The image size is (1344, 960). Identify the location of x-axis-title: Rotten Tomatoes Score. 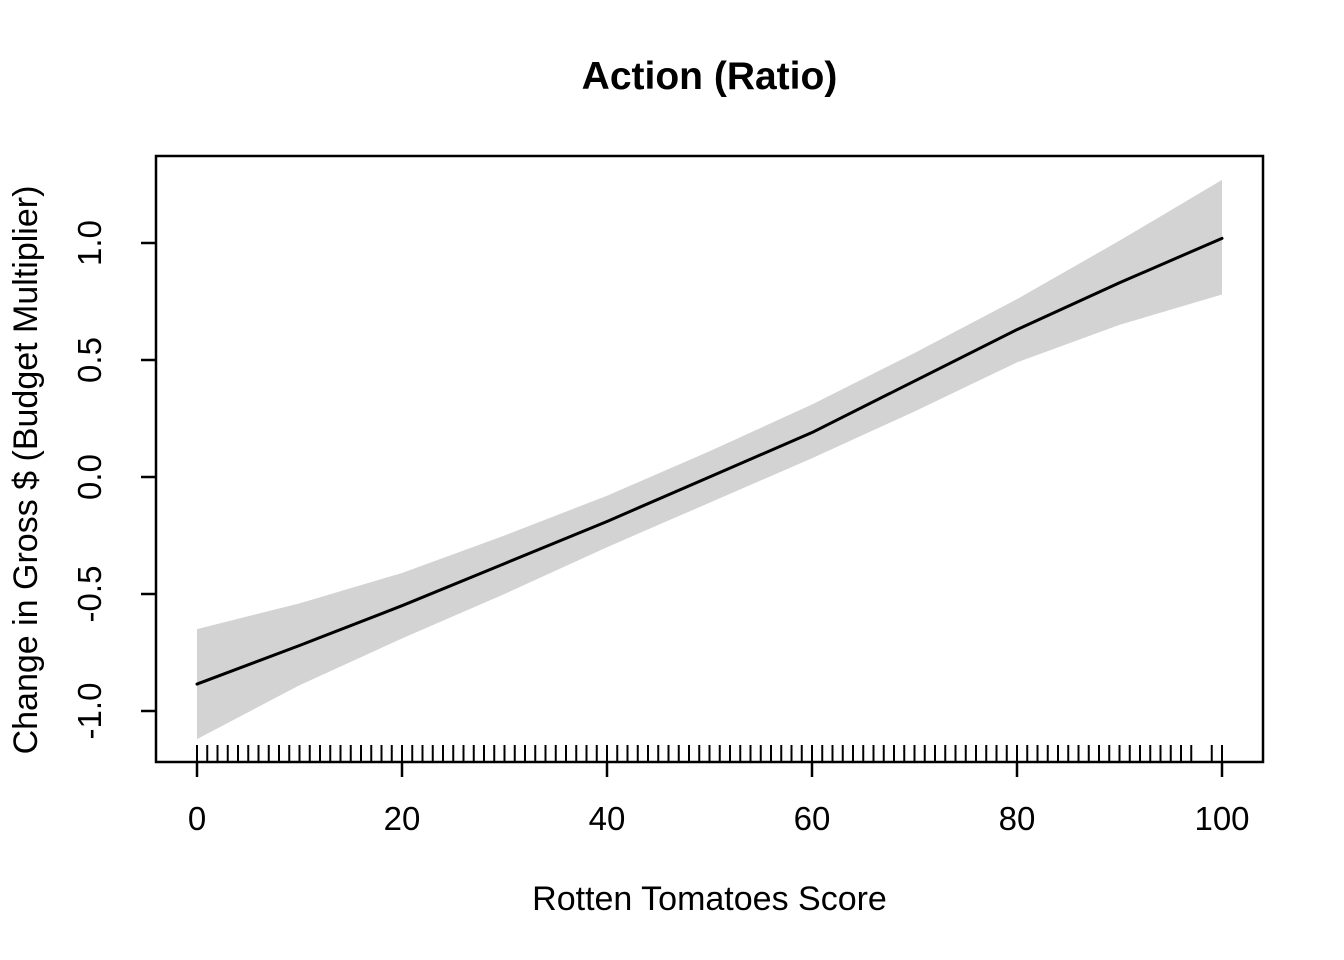
(709, 899).